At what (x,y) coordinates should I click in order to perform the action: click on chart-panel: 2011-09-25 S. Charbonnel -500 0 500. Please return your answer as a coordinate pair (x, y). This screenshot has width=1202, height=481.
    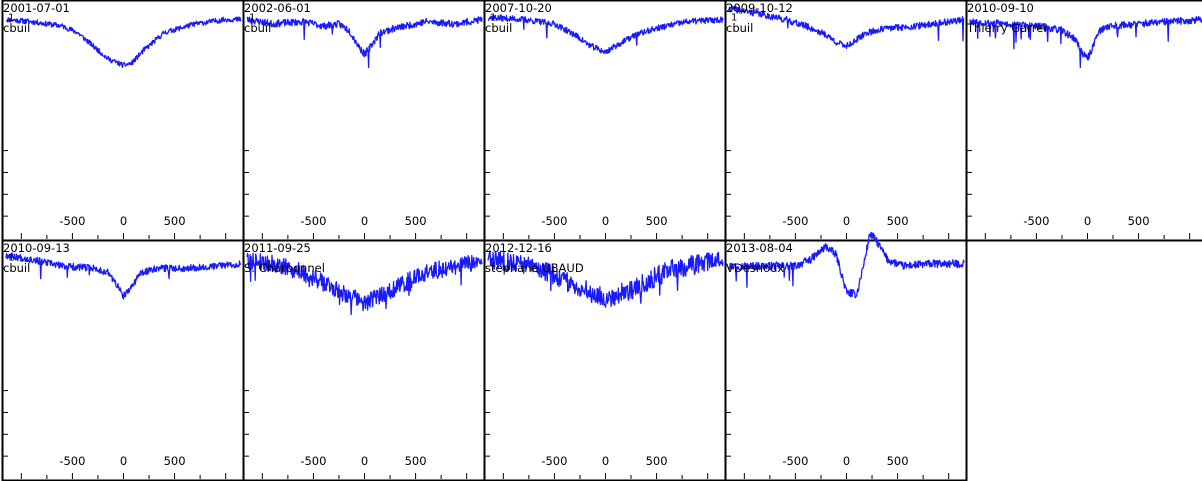
    Looking at the image, I should click on (364, 360).